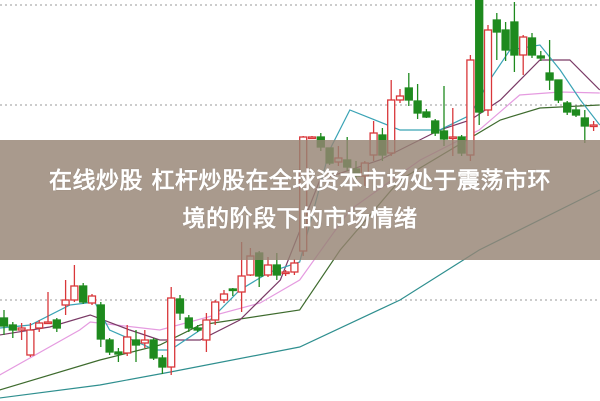 The height and width of the screenshot is (401, 600). What do you see at coordinates (300, 219) in the screenshot?
I see `headline-line-2: 境的阶段下的市场情绪` at bounding box center [300, 219].